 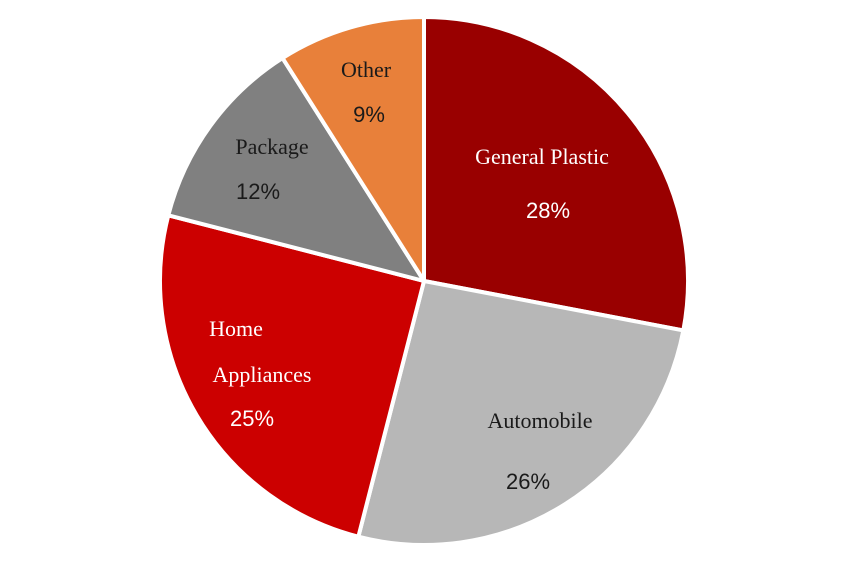 What do you see at coordinates (369, 114) in the screenshot?
I see `slice-value-other: 9%` at bounding box center [369, 114].